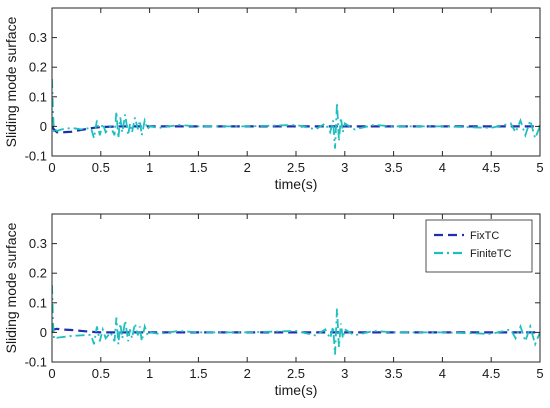 The width and height of the screenshot is (550, 408). I want to click on legend-box, so click(479, 246).